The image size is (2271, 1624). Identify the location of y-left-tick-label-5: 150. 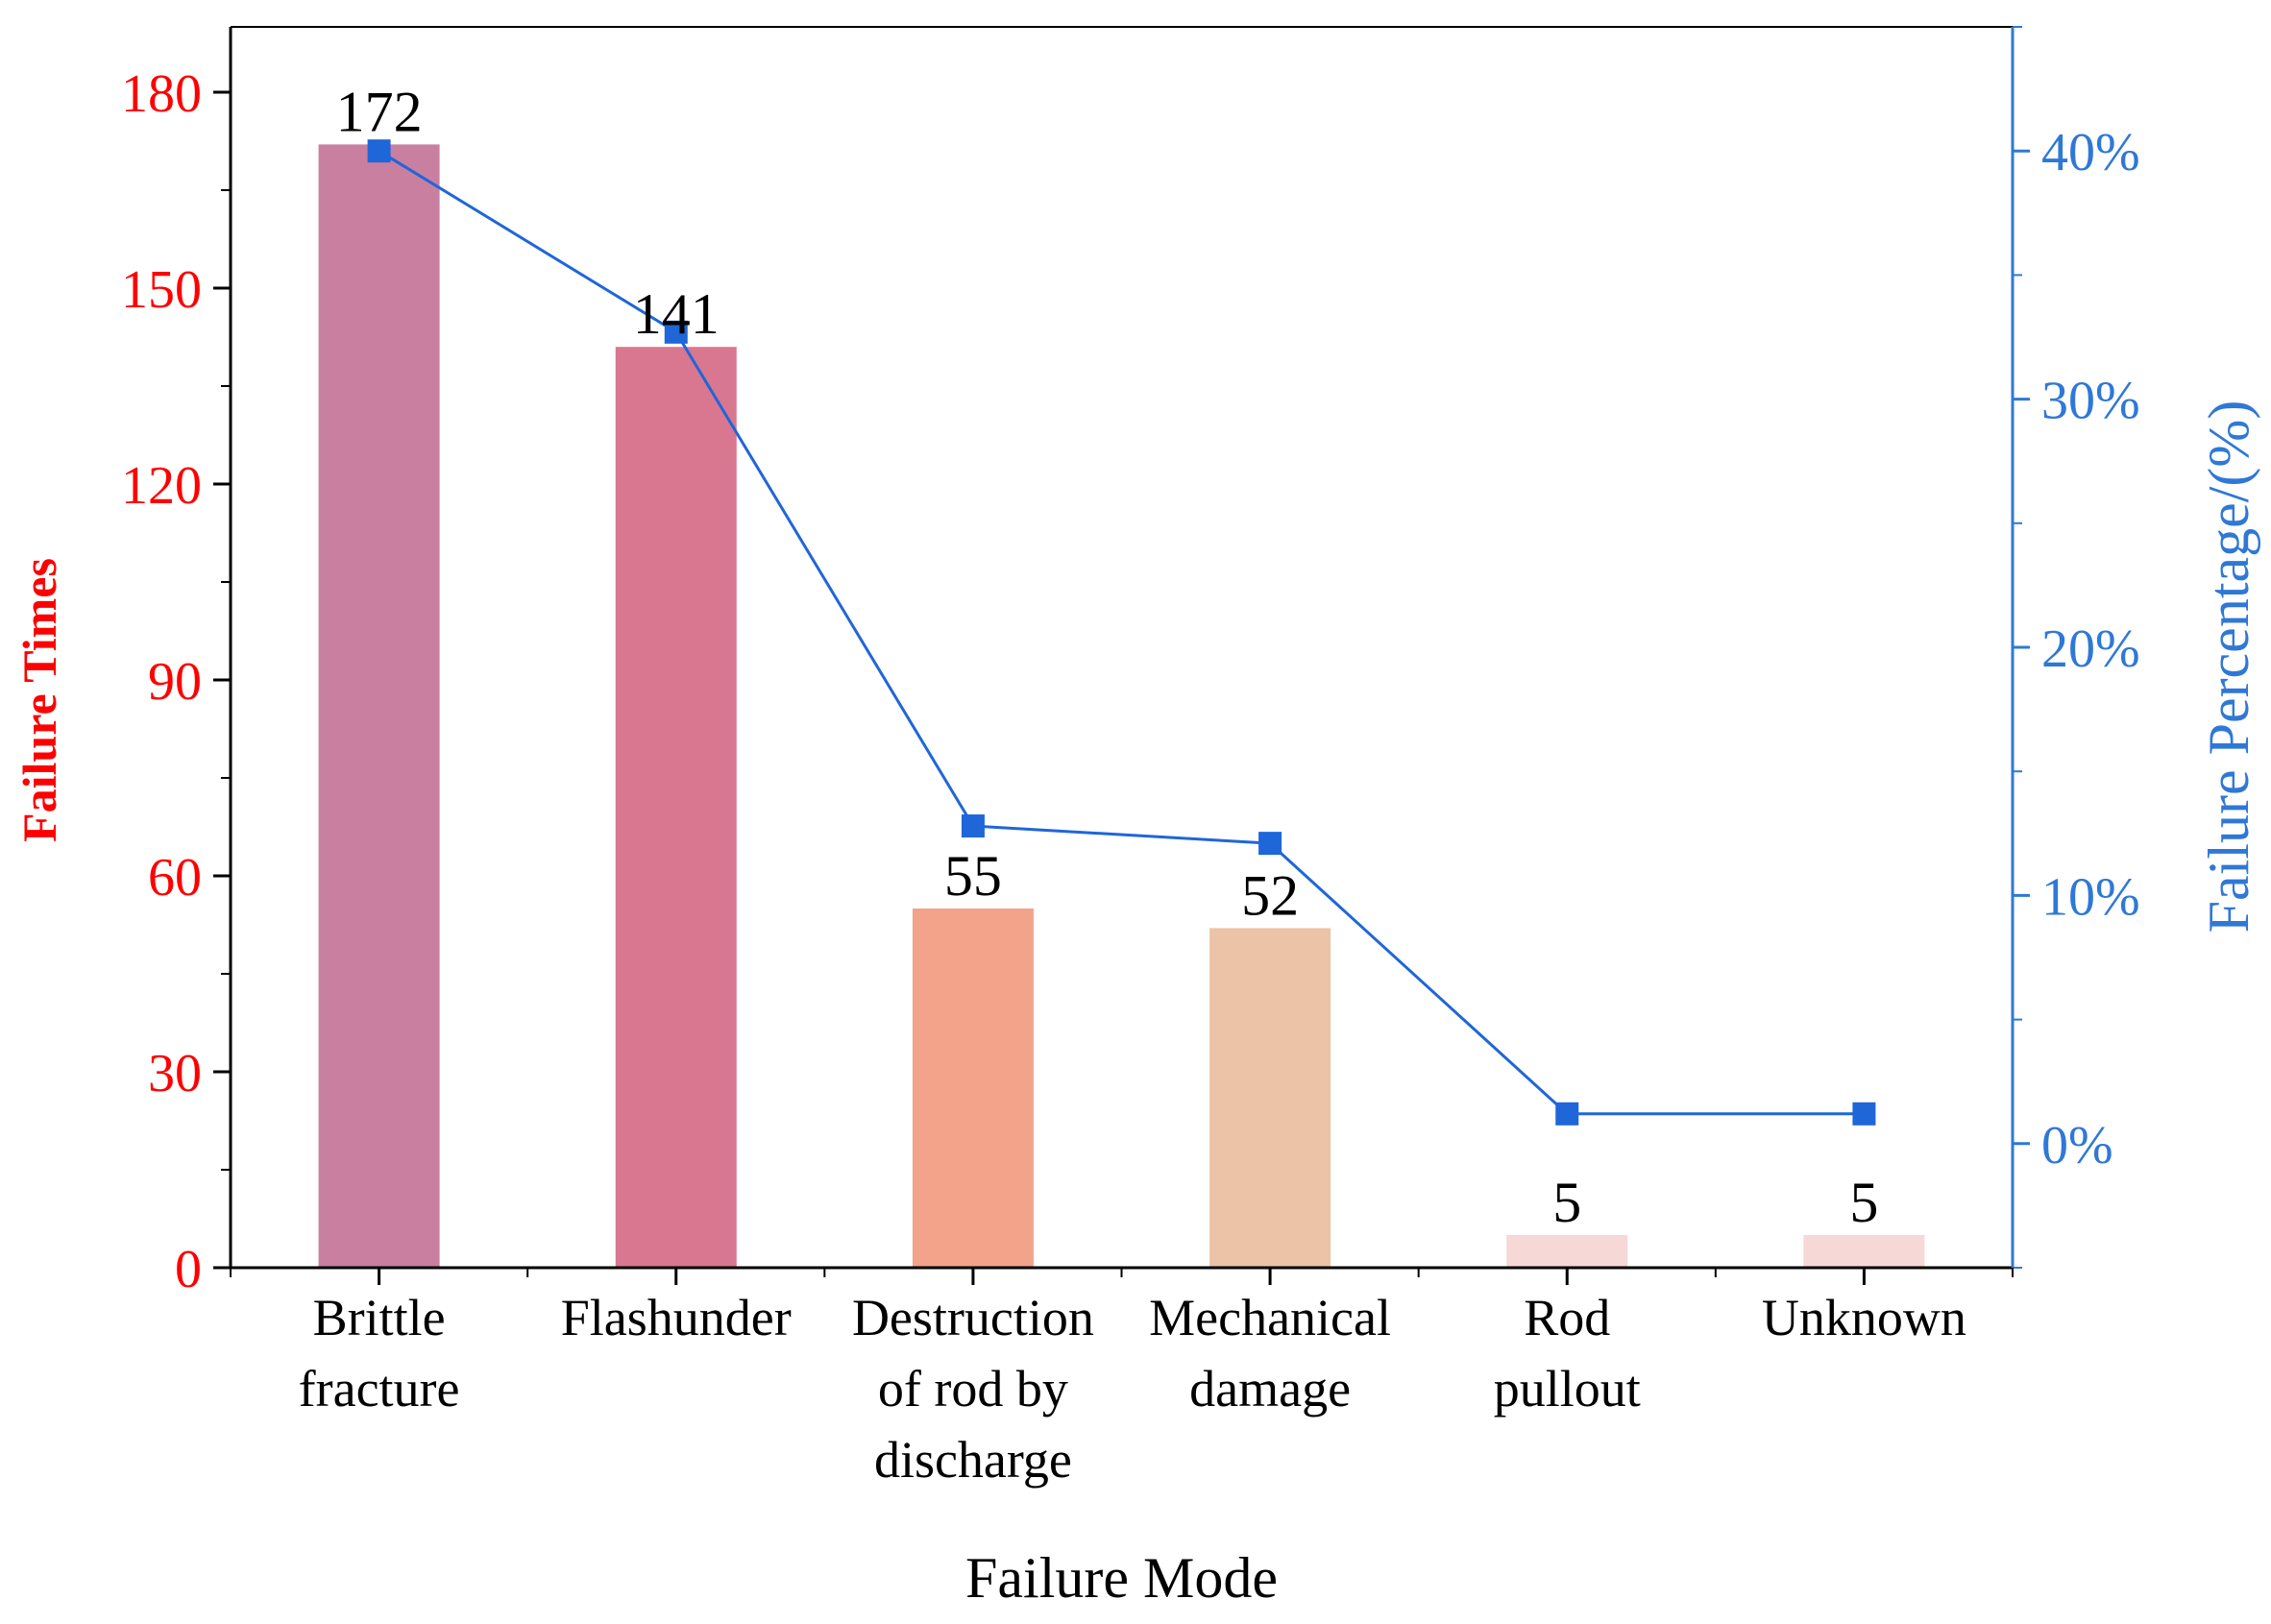
(161, 290).